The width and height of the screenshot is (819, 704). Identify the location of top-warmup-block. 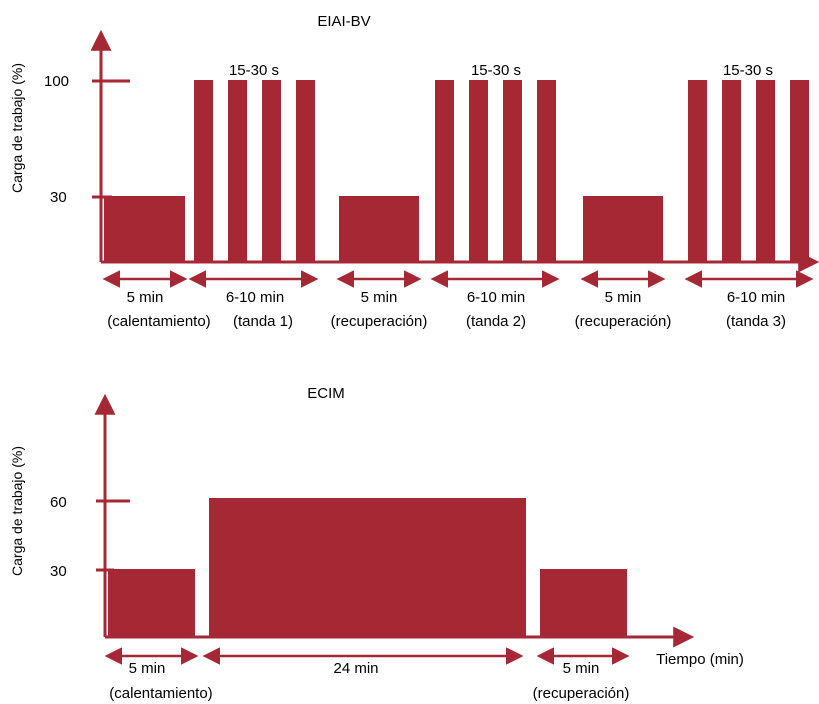
(144, 229).